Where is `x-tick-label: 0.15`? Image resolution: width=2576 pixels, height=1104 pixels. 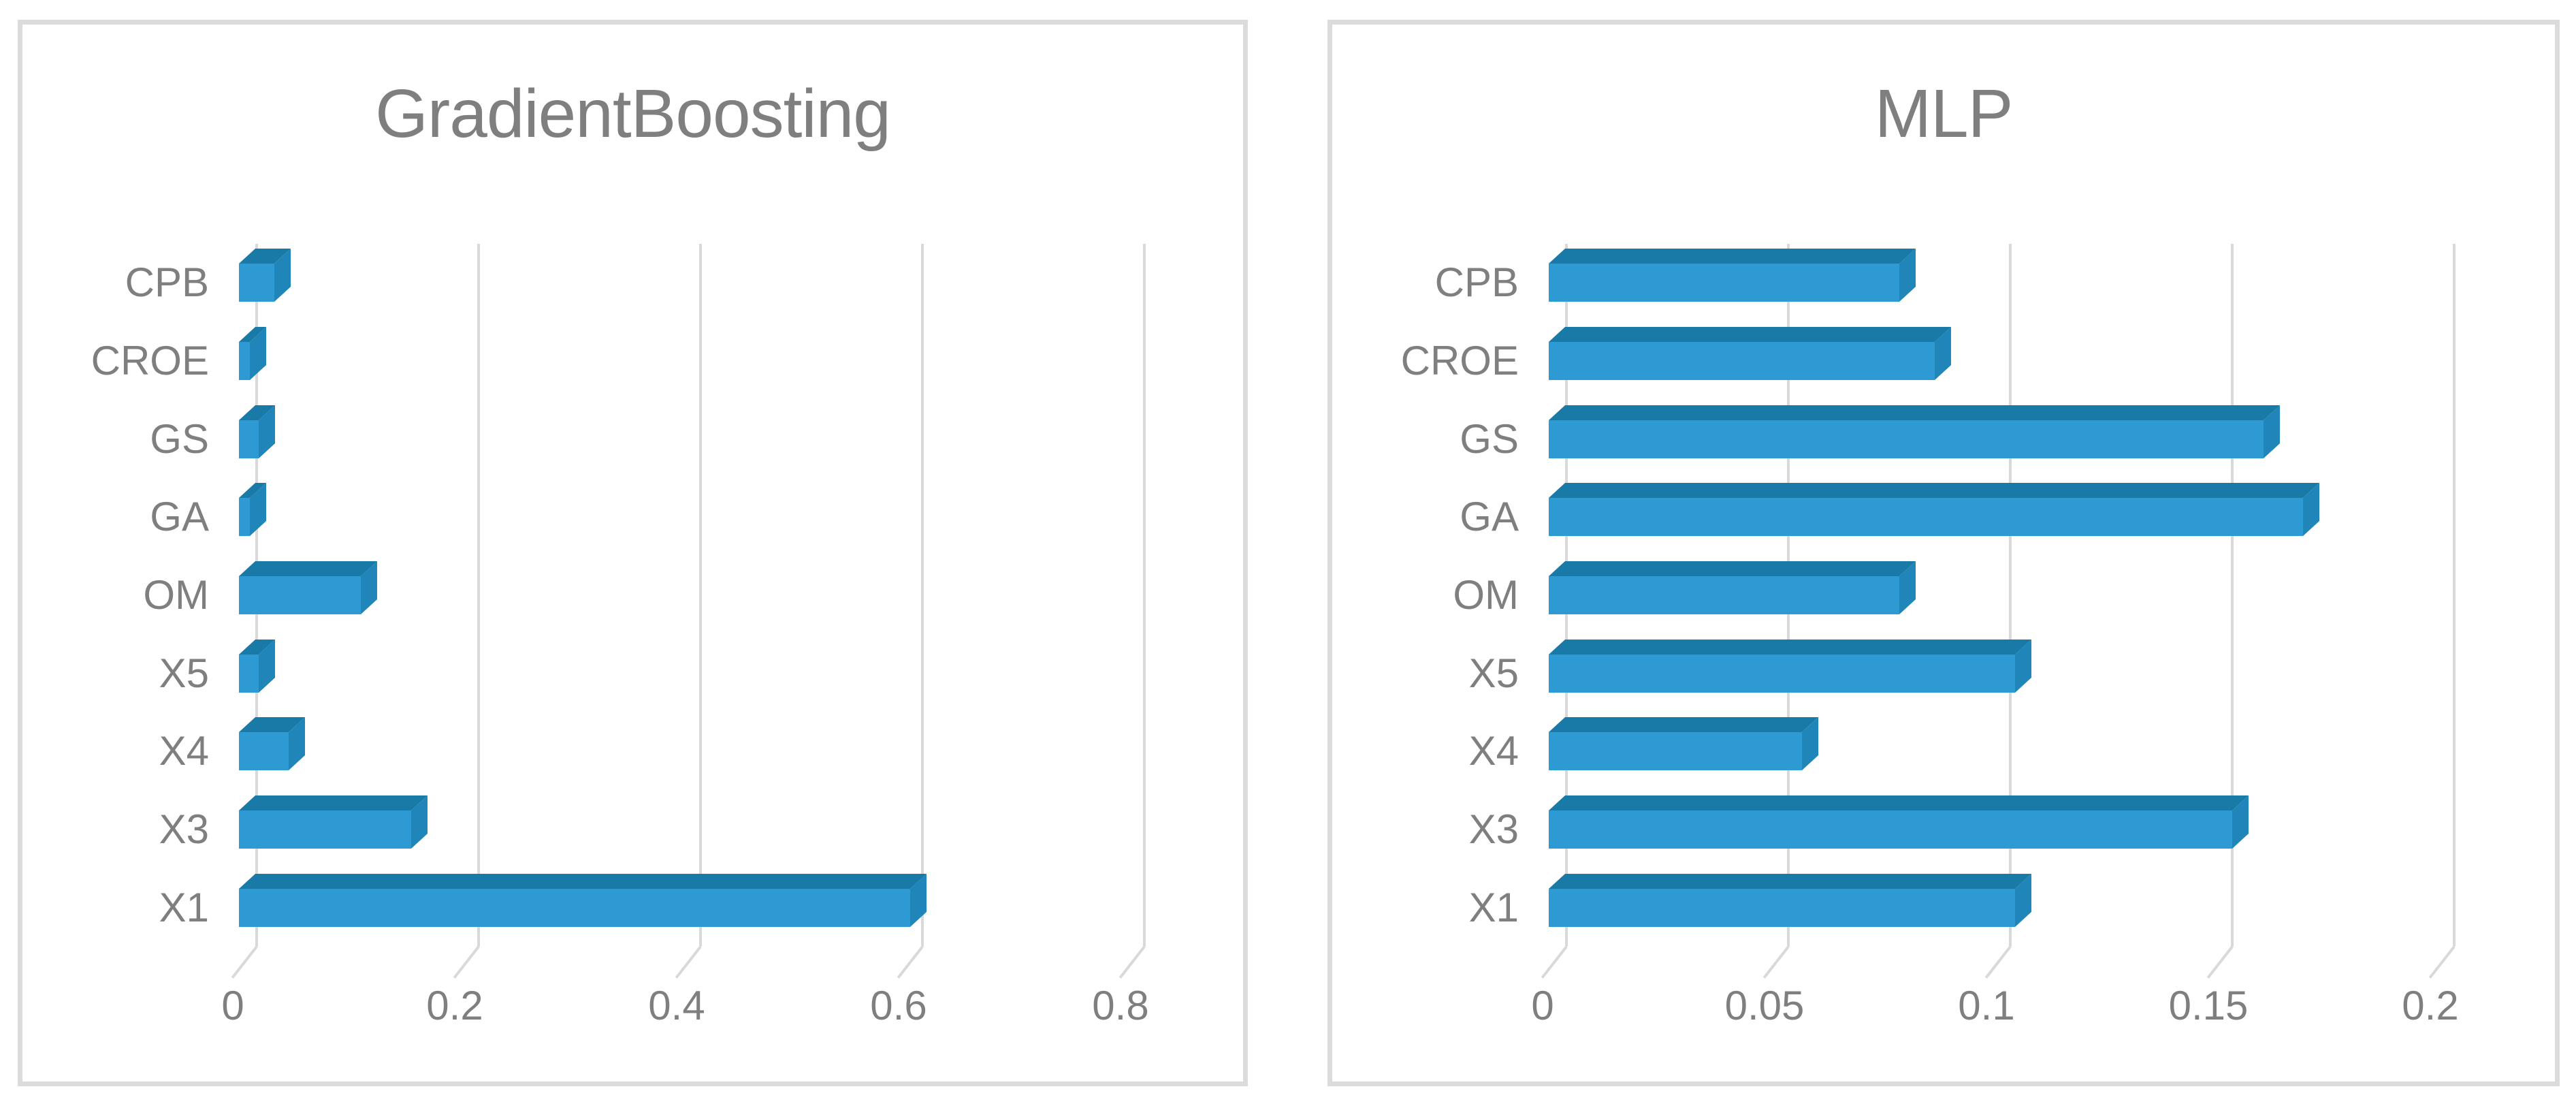
x-tick-label: 0.15 is located at coordinates (2209, 1005).